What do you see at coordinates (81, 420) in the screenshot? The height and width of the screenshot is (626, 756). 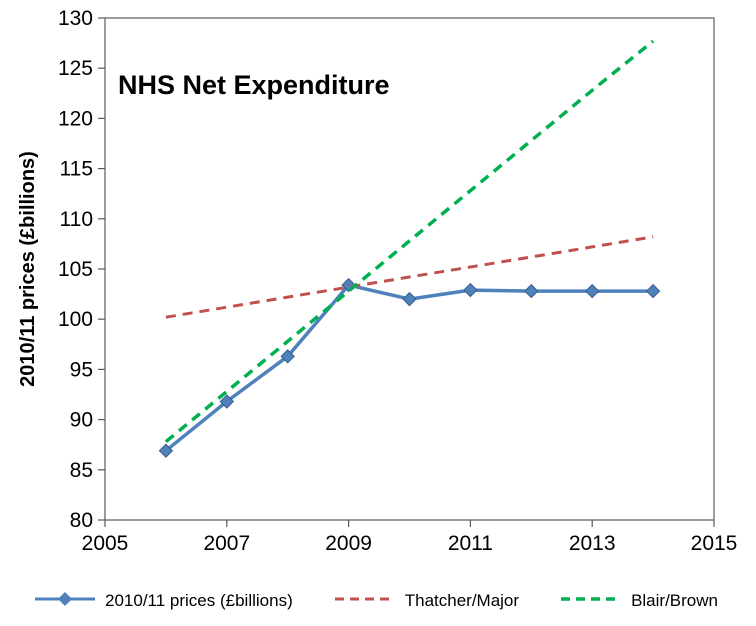 I see `y-tick-label: 90` at bounding box center [81, 420].